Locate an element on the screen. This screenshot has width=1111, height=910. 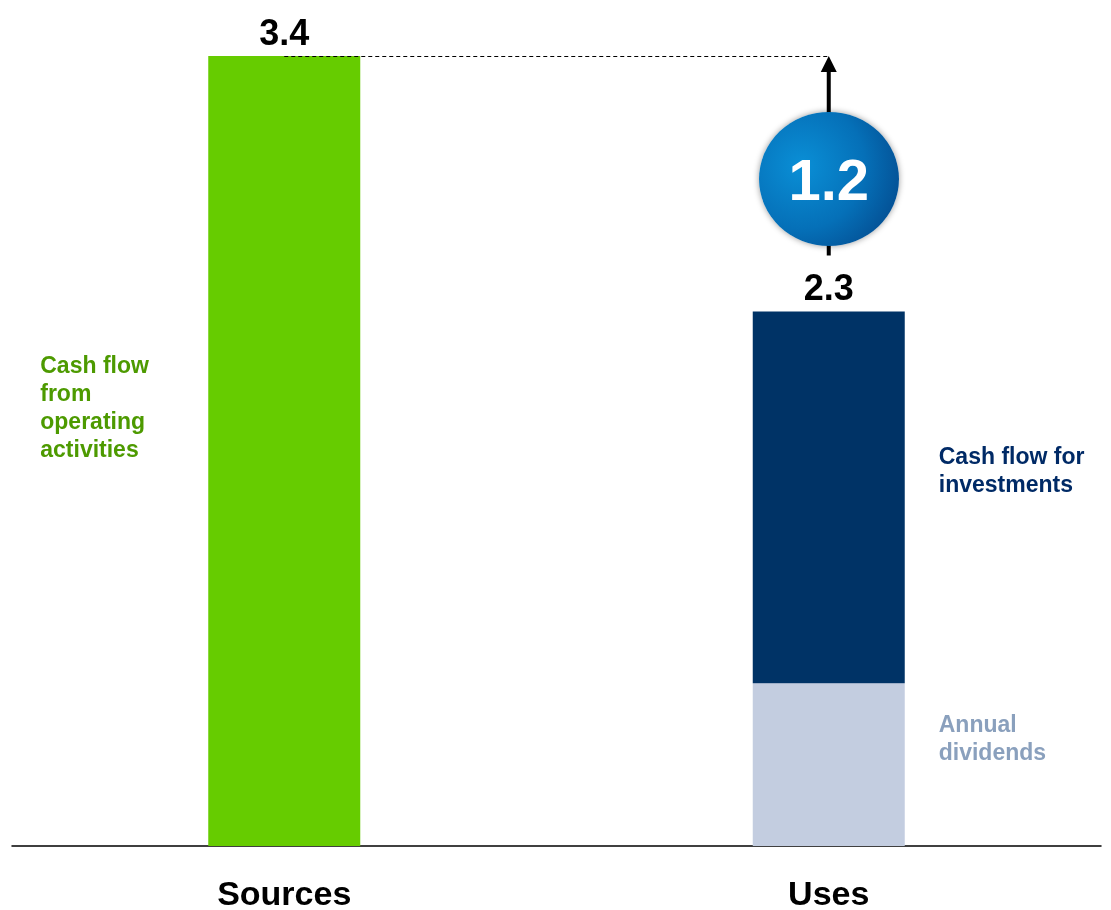
data-label: 3.4 is located at coordinates (284, 32).